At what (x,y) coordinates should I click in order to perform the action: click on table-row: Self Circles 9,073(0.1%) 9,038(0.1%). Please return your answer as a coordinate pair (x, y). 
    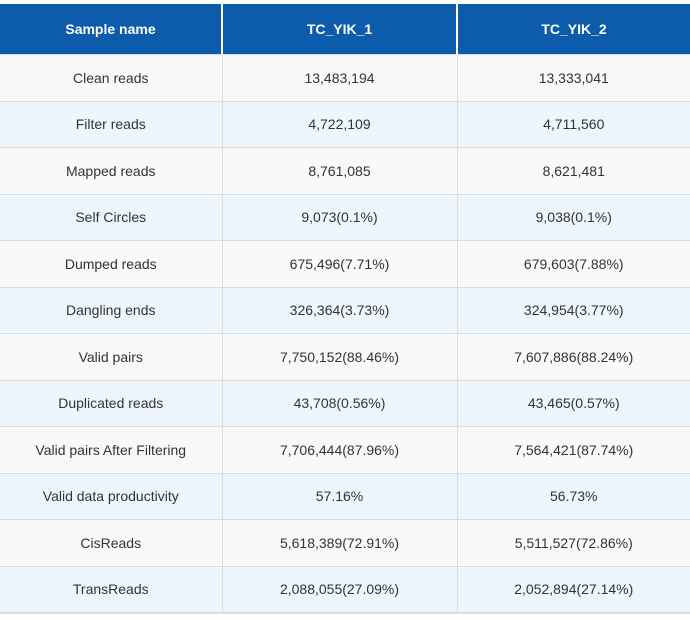
    Looking at the image, I should click on (345, 217).